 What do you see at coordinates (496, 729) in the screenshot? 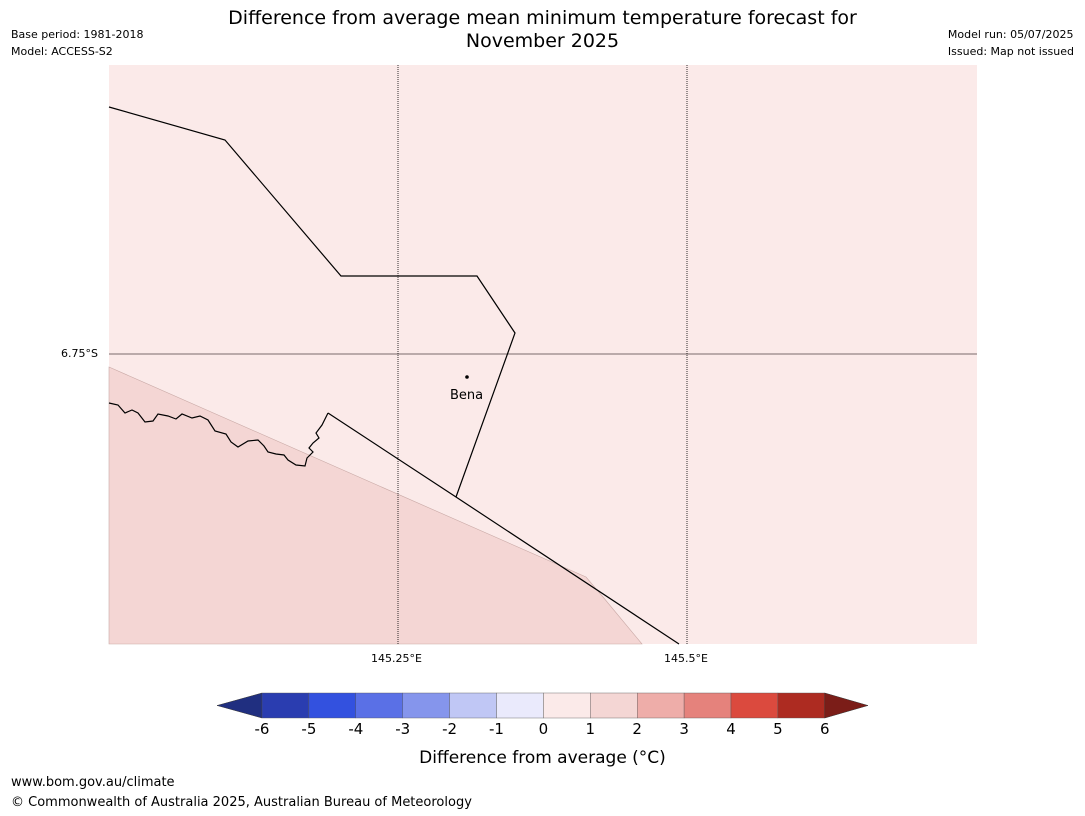
I see `colorbar-tick-label: -1` at bounding box center [496, 729].